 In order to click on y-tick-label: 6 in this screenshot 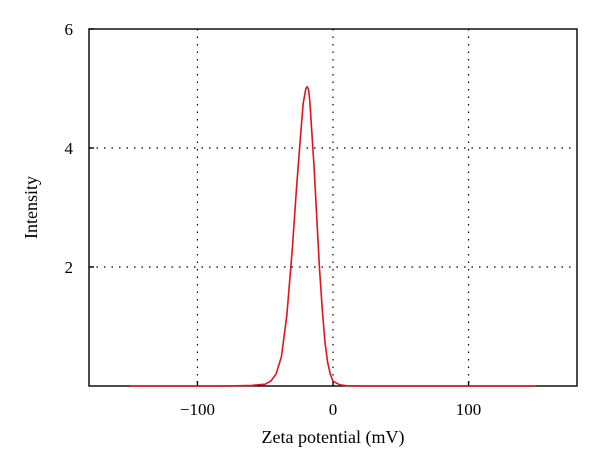, I will do `click(69, 29)`.